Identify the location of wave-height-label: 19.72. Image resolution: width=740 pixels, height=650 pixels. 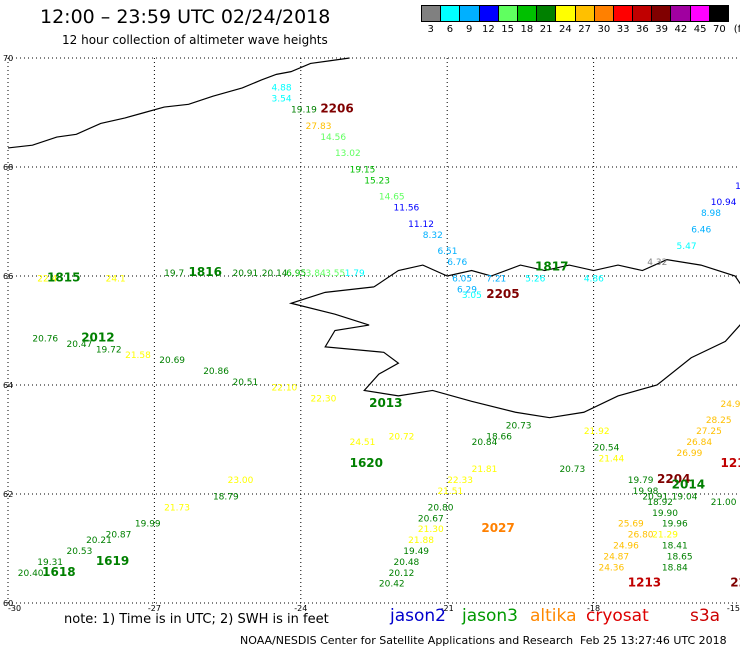
(109, 350).